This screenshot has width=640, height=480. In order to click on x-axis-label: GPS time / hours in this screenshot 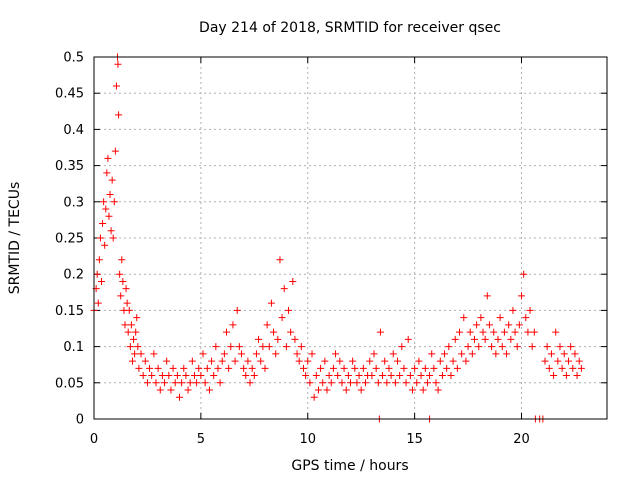, I will do `click(349, 466)`.